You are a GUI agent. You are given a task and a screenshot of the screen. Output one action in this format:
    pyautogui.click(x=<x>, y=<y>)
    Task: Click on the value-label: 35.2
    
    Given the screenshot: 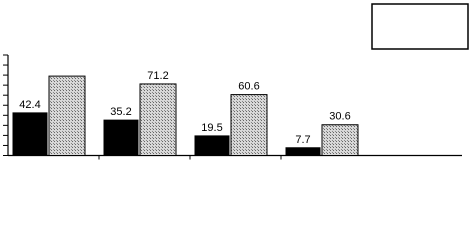 What is the action you would take?
    pyautogui.click(x=120, y=112)
    